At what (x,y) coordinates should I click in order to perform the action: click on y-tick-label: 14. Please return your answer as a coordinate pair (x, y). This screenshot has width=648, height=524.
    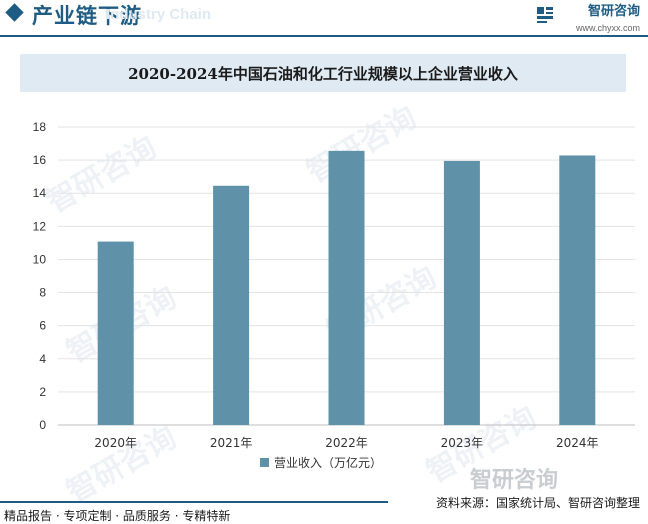
    Looking at the image, I should click on (40, 193).